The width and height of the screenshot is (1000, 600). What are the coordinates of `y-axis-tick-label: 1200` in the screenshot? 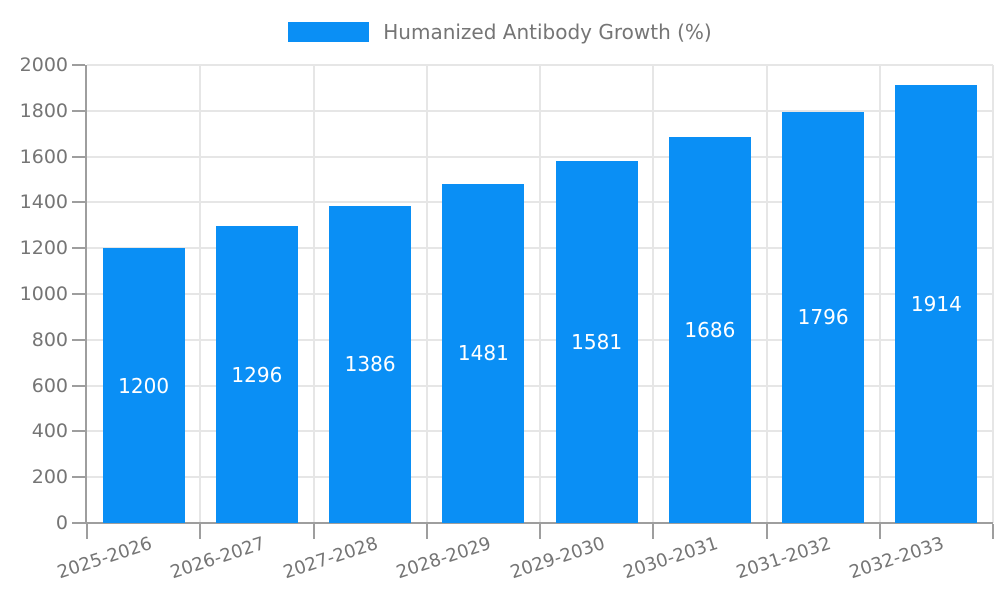 It's located at (43, 248).